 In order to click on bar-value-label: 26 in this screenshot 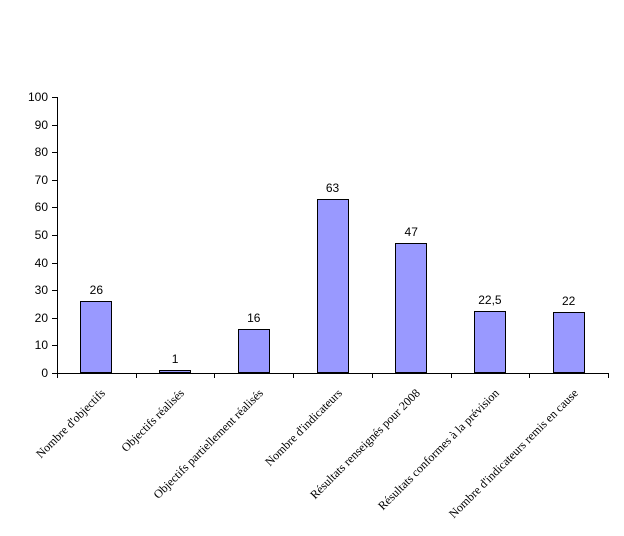, I will do `click(96, 290)`.